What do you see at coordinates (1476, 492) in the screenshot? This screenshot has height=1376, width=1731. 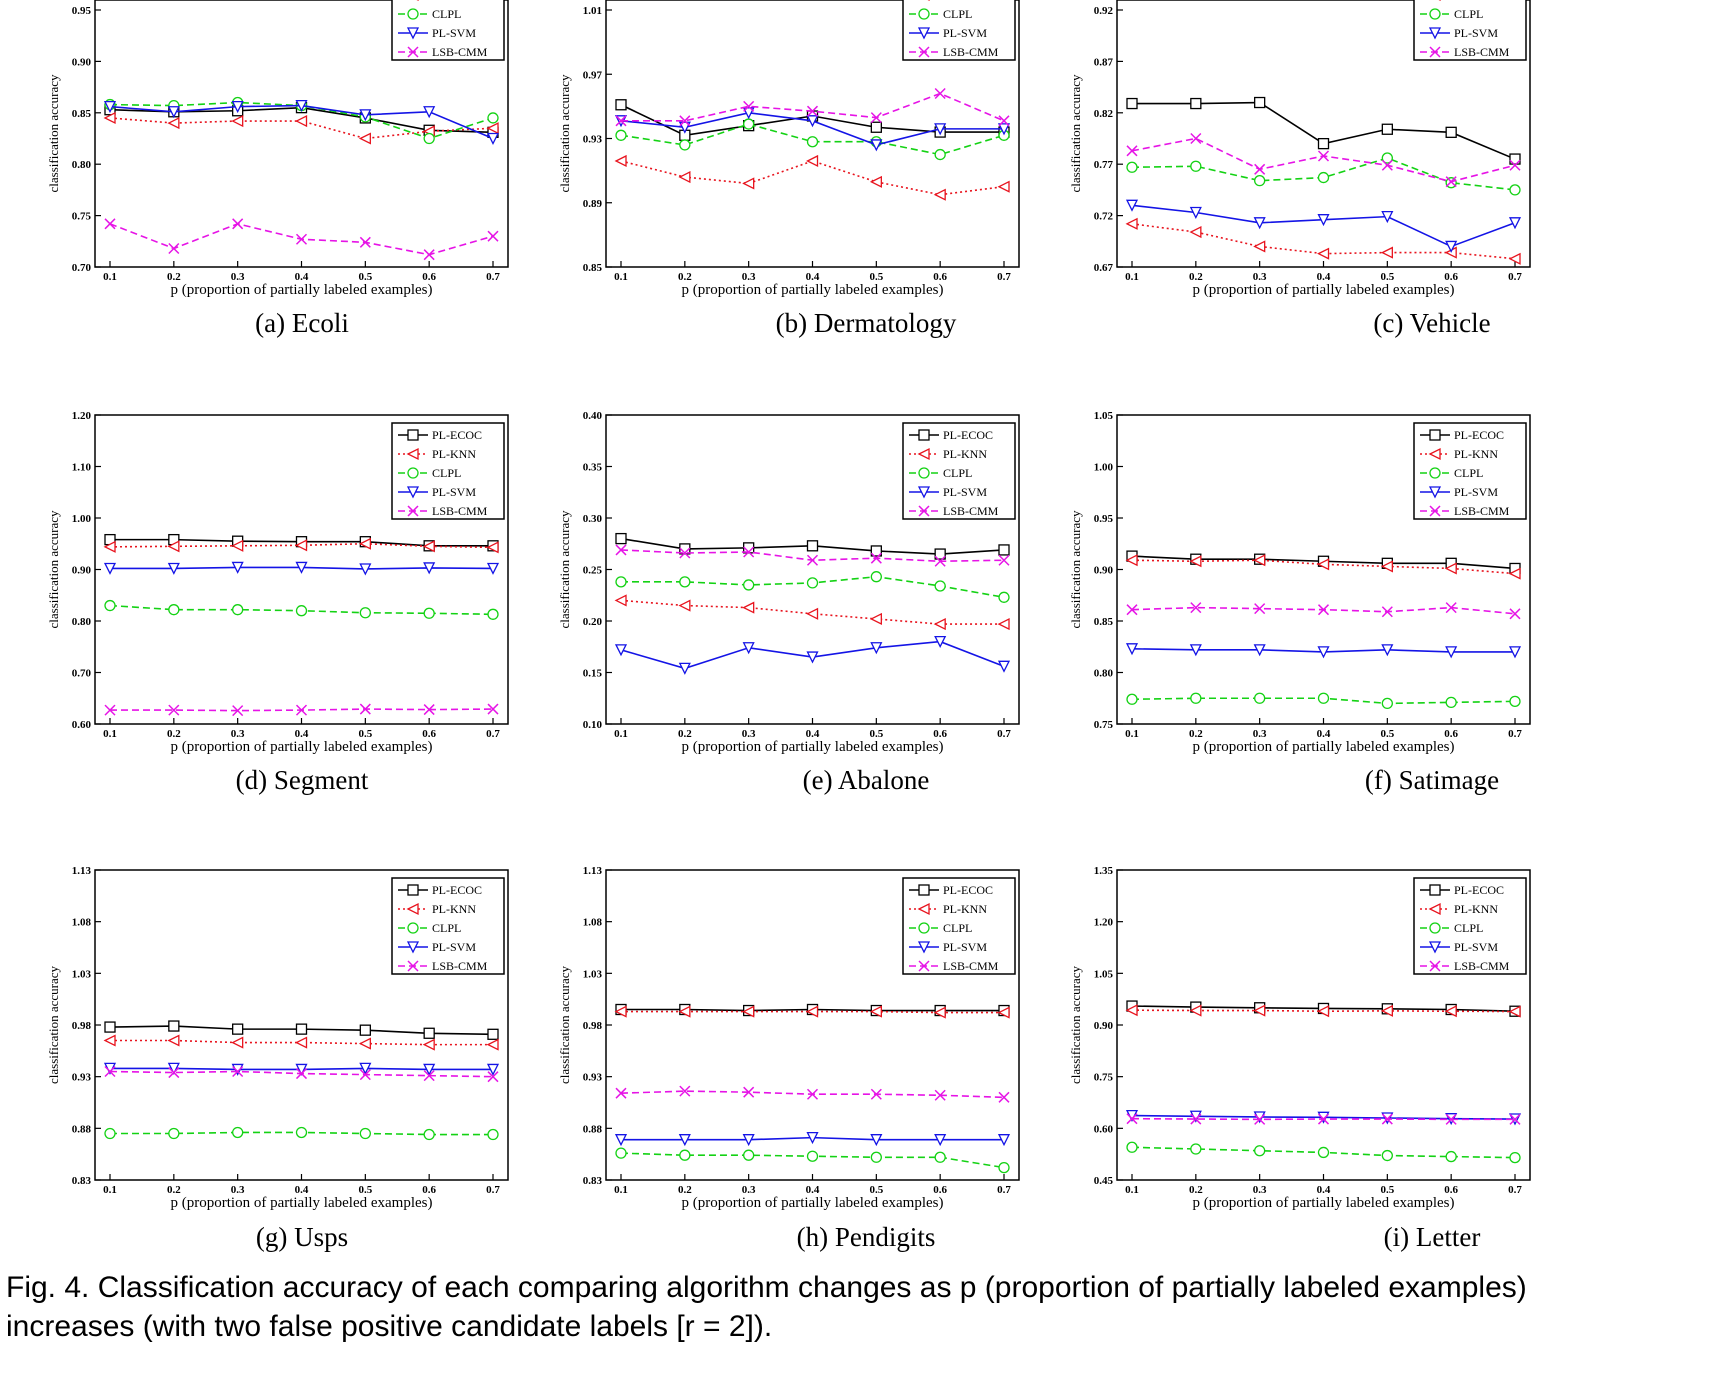 I see `legend-label: PL-SVM` at bounding box center [1476, 492].